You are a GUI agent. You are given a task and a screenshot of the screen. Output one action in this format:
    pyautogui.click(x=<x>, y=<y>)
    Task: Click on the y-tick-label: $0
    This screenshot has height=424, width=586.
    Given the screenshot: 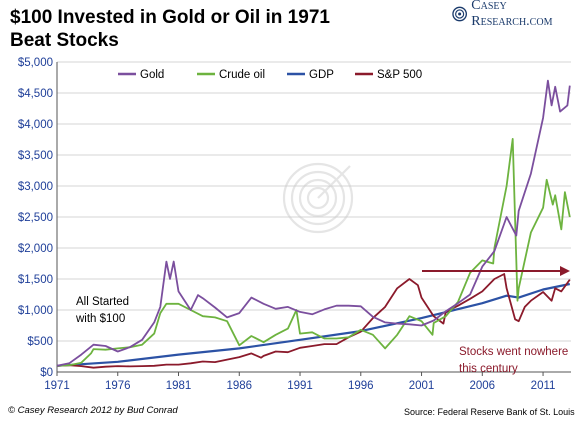 What is the action you would take?
    pyautogui.click(x=46, y=373)
    